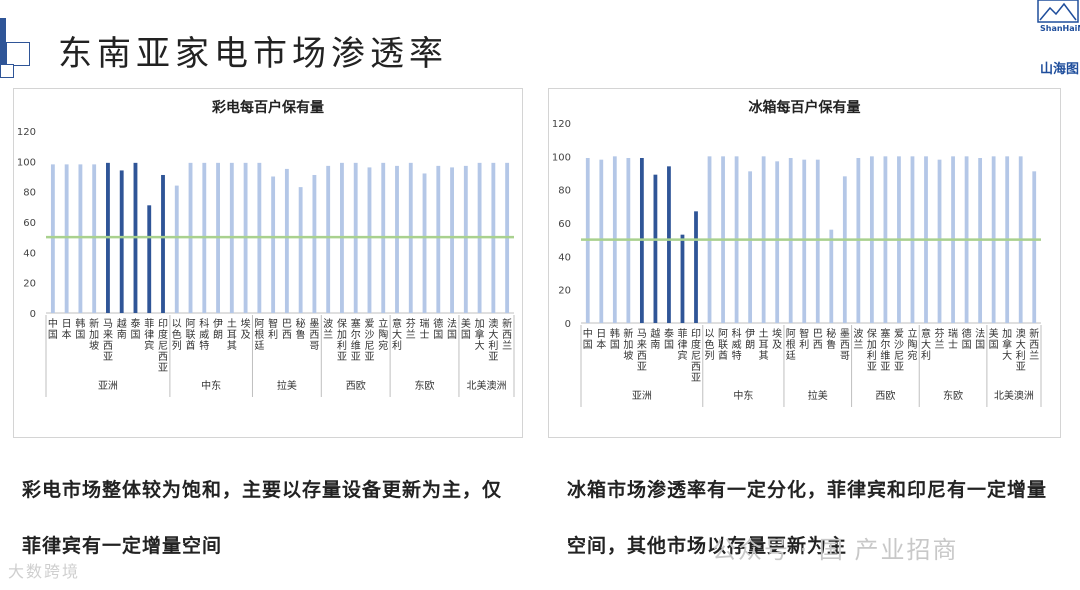 This screenshot has height=590, width=1080. Describe the element at coordinates (108, 357) in the screenshot. I see `category-label-马来西亚: 亚` at that location.